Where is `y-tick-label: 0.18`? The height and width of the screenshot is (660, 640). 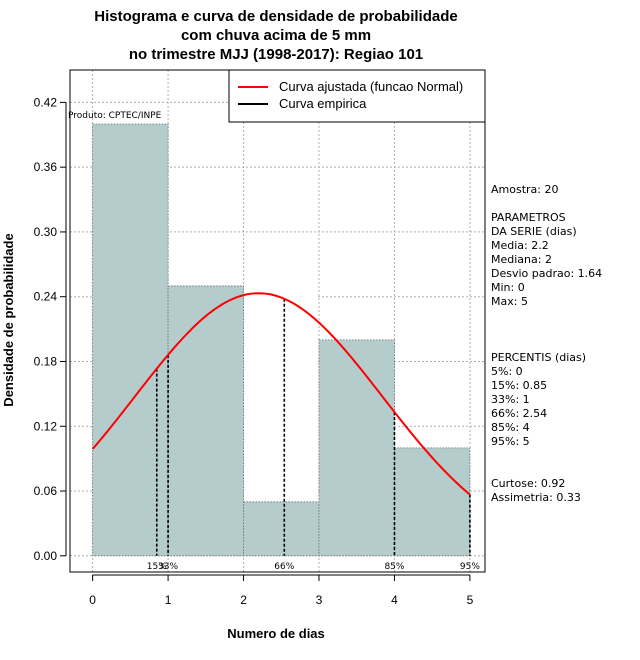
y-tick-label: 0.18 is located at coordinates (46, 361).